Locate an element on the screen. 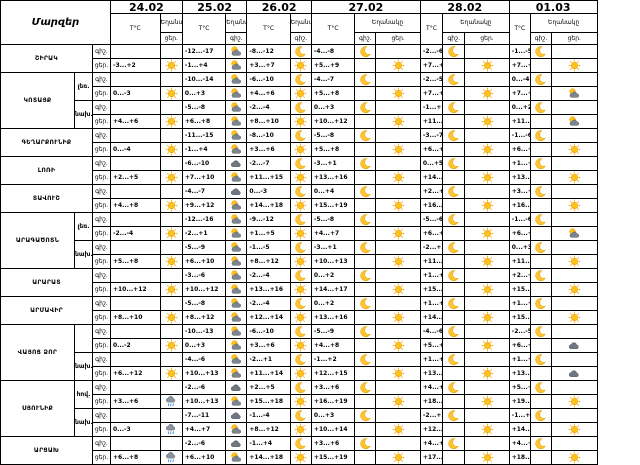 The height and width of the screenshot is (465, 640). temperature-cell: -9...-12 is located at coordinates (268, 219).